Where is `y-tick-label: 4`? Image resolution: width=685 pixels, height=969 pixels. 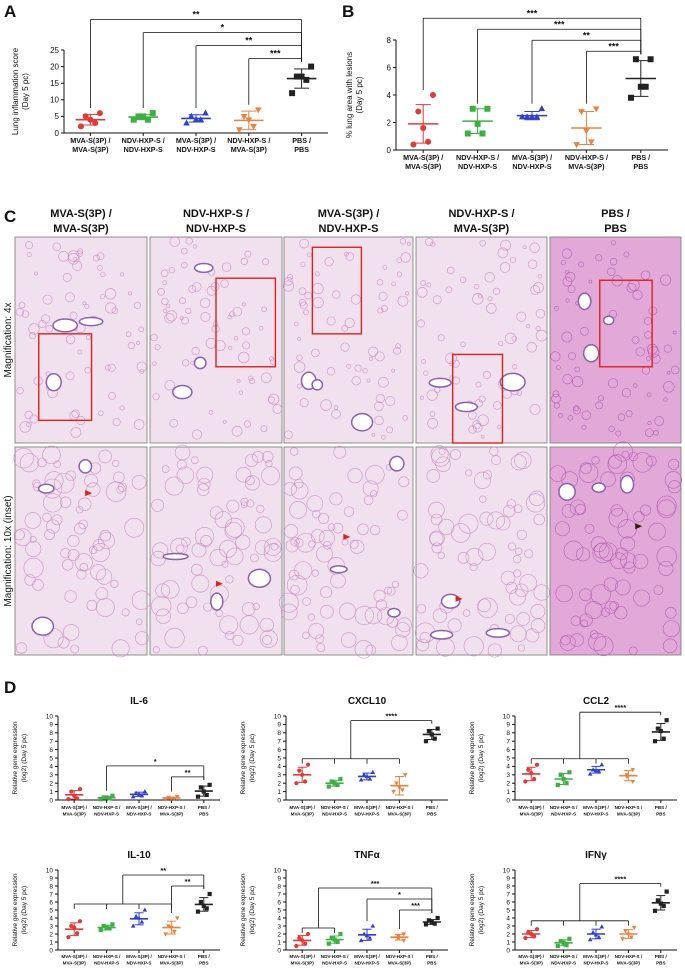
y-tick-label: 4 is located at coordinates (279, 918).